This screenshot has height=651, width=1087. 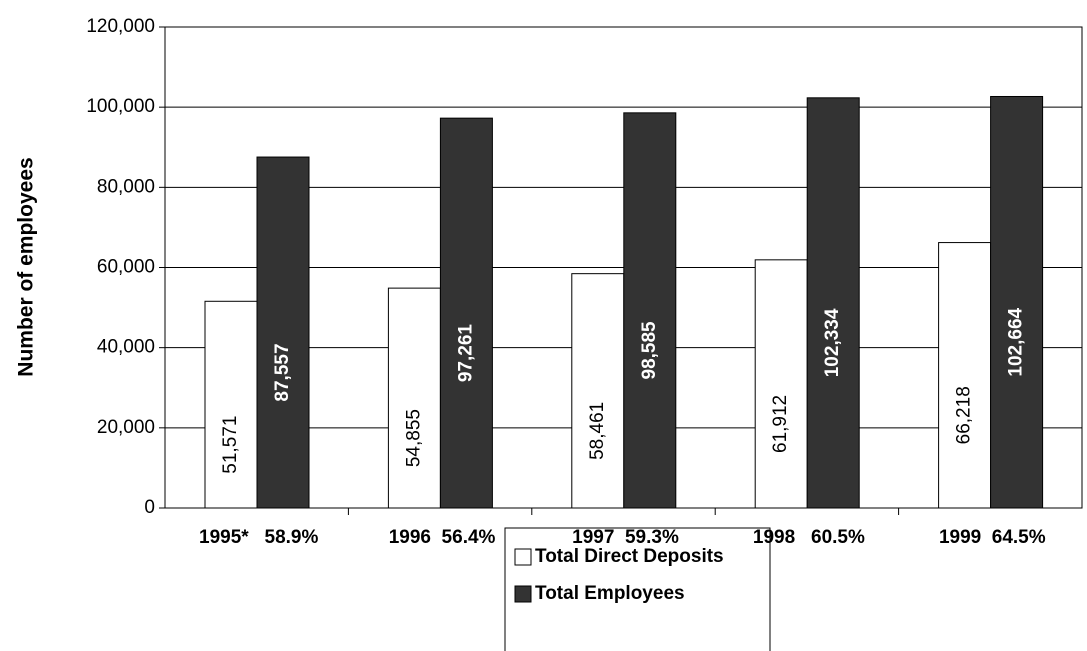 What do you see at coordinates (126, 347) in the screenshot?
I see `y-tick-label: 40,000` at bounding box center [126, 347].